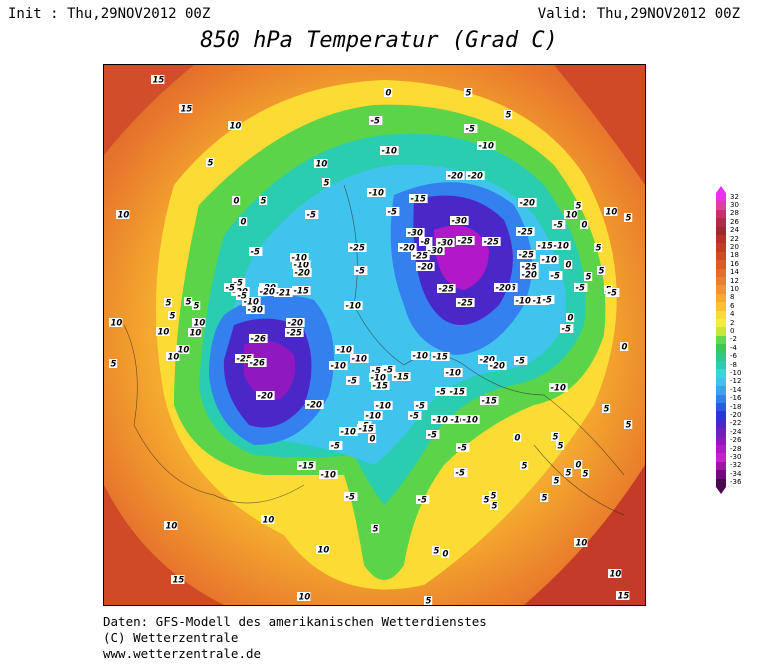 The width and height of the screenshot is (758, 671). What do you see at coordinates (734, 255) in the screenshot?
I see `colorbar-label: 18` at bounding box center [734, 255].